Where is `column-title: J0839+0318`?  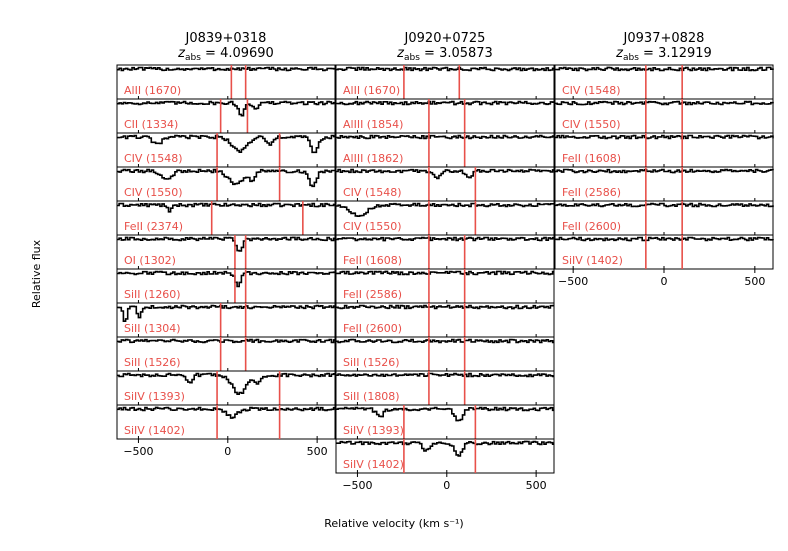 column-title: J0839+0318 is located at coordinates (226, 38).